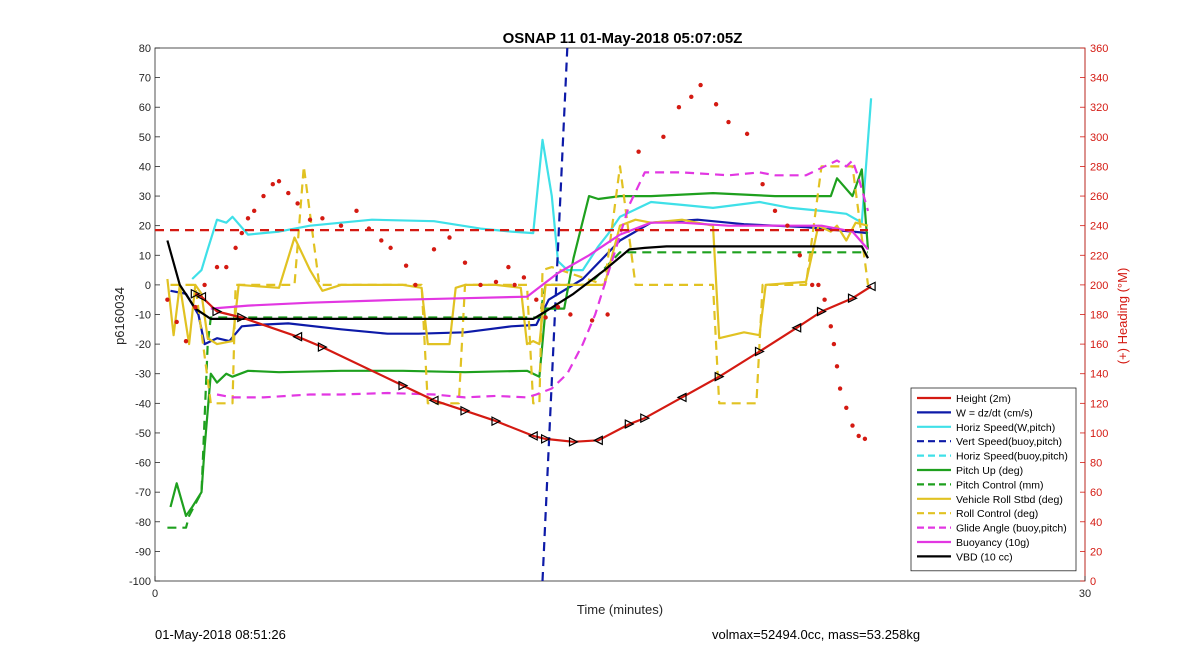 The image size is (1200, 652). What do you see at coordinates (143, 552) in the screenshot?
I see `y-tick-label: -90` at bounding box center [143, 552].